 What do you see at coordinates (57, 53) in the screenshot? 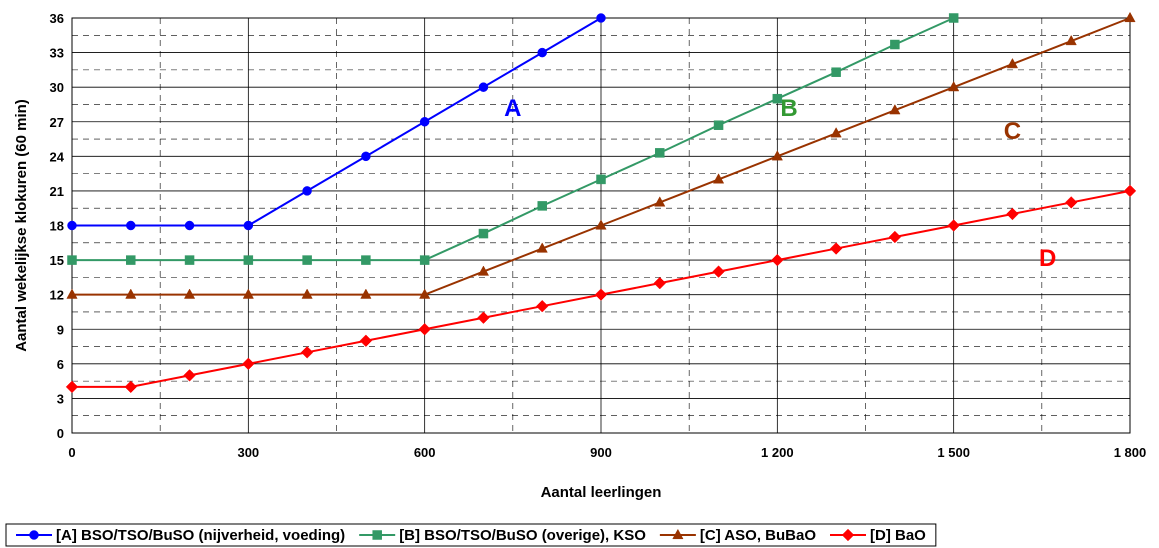
I see `y-tick-label: 33` at bounding box center [57, 53].